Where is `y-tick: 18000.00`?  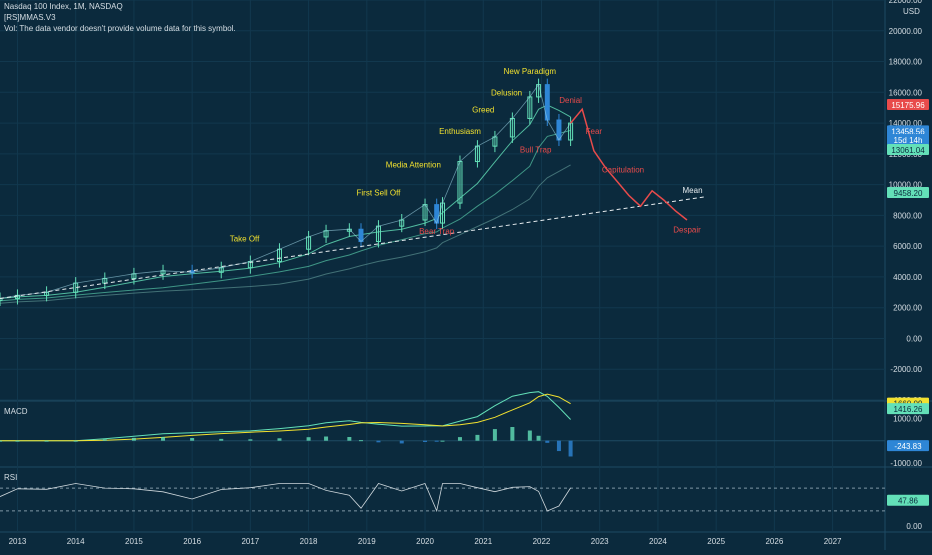 y-tick: 18000.00 is located at coordinates (906, 62).